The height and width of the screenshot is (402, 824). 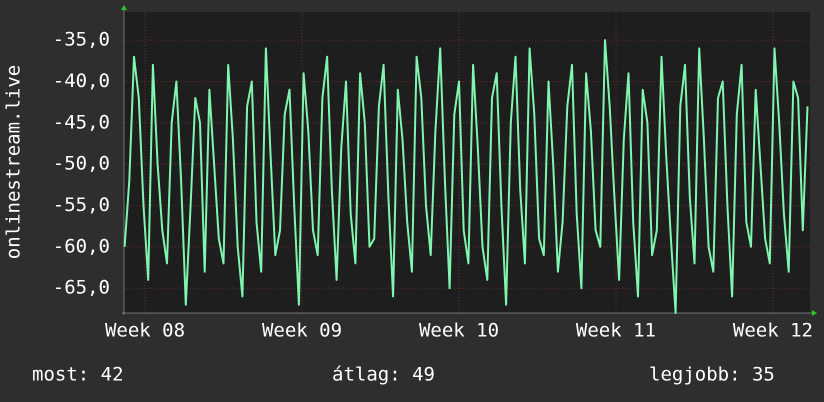 I want to click on y-tick-label: -60,0, so click(x=81, y=246).